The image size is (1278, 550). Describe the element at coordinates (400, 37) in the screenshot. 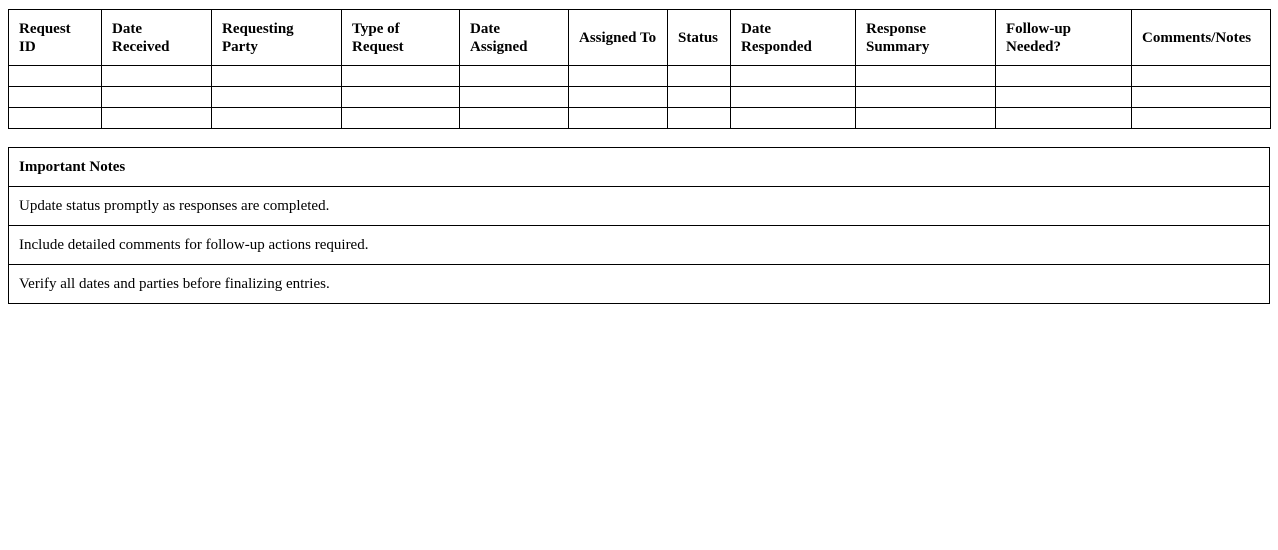

I see `column-header: Type of Request` at that location.